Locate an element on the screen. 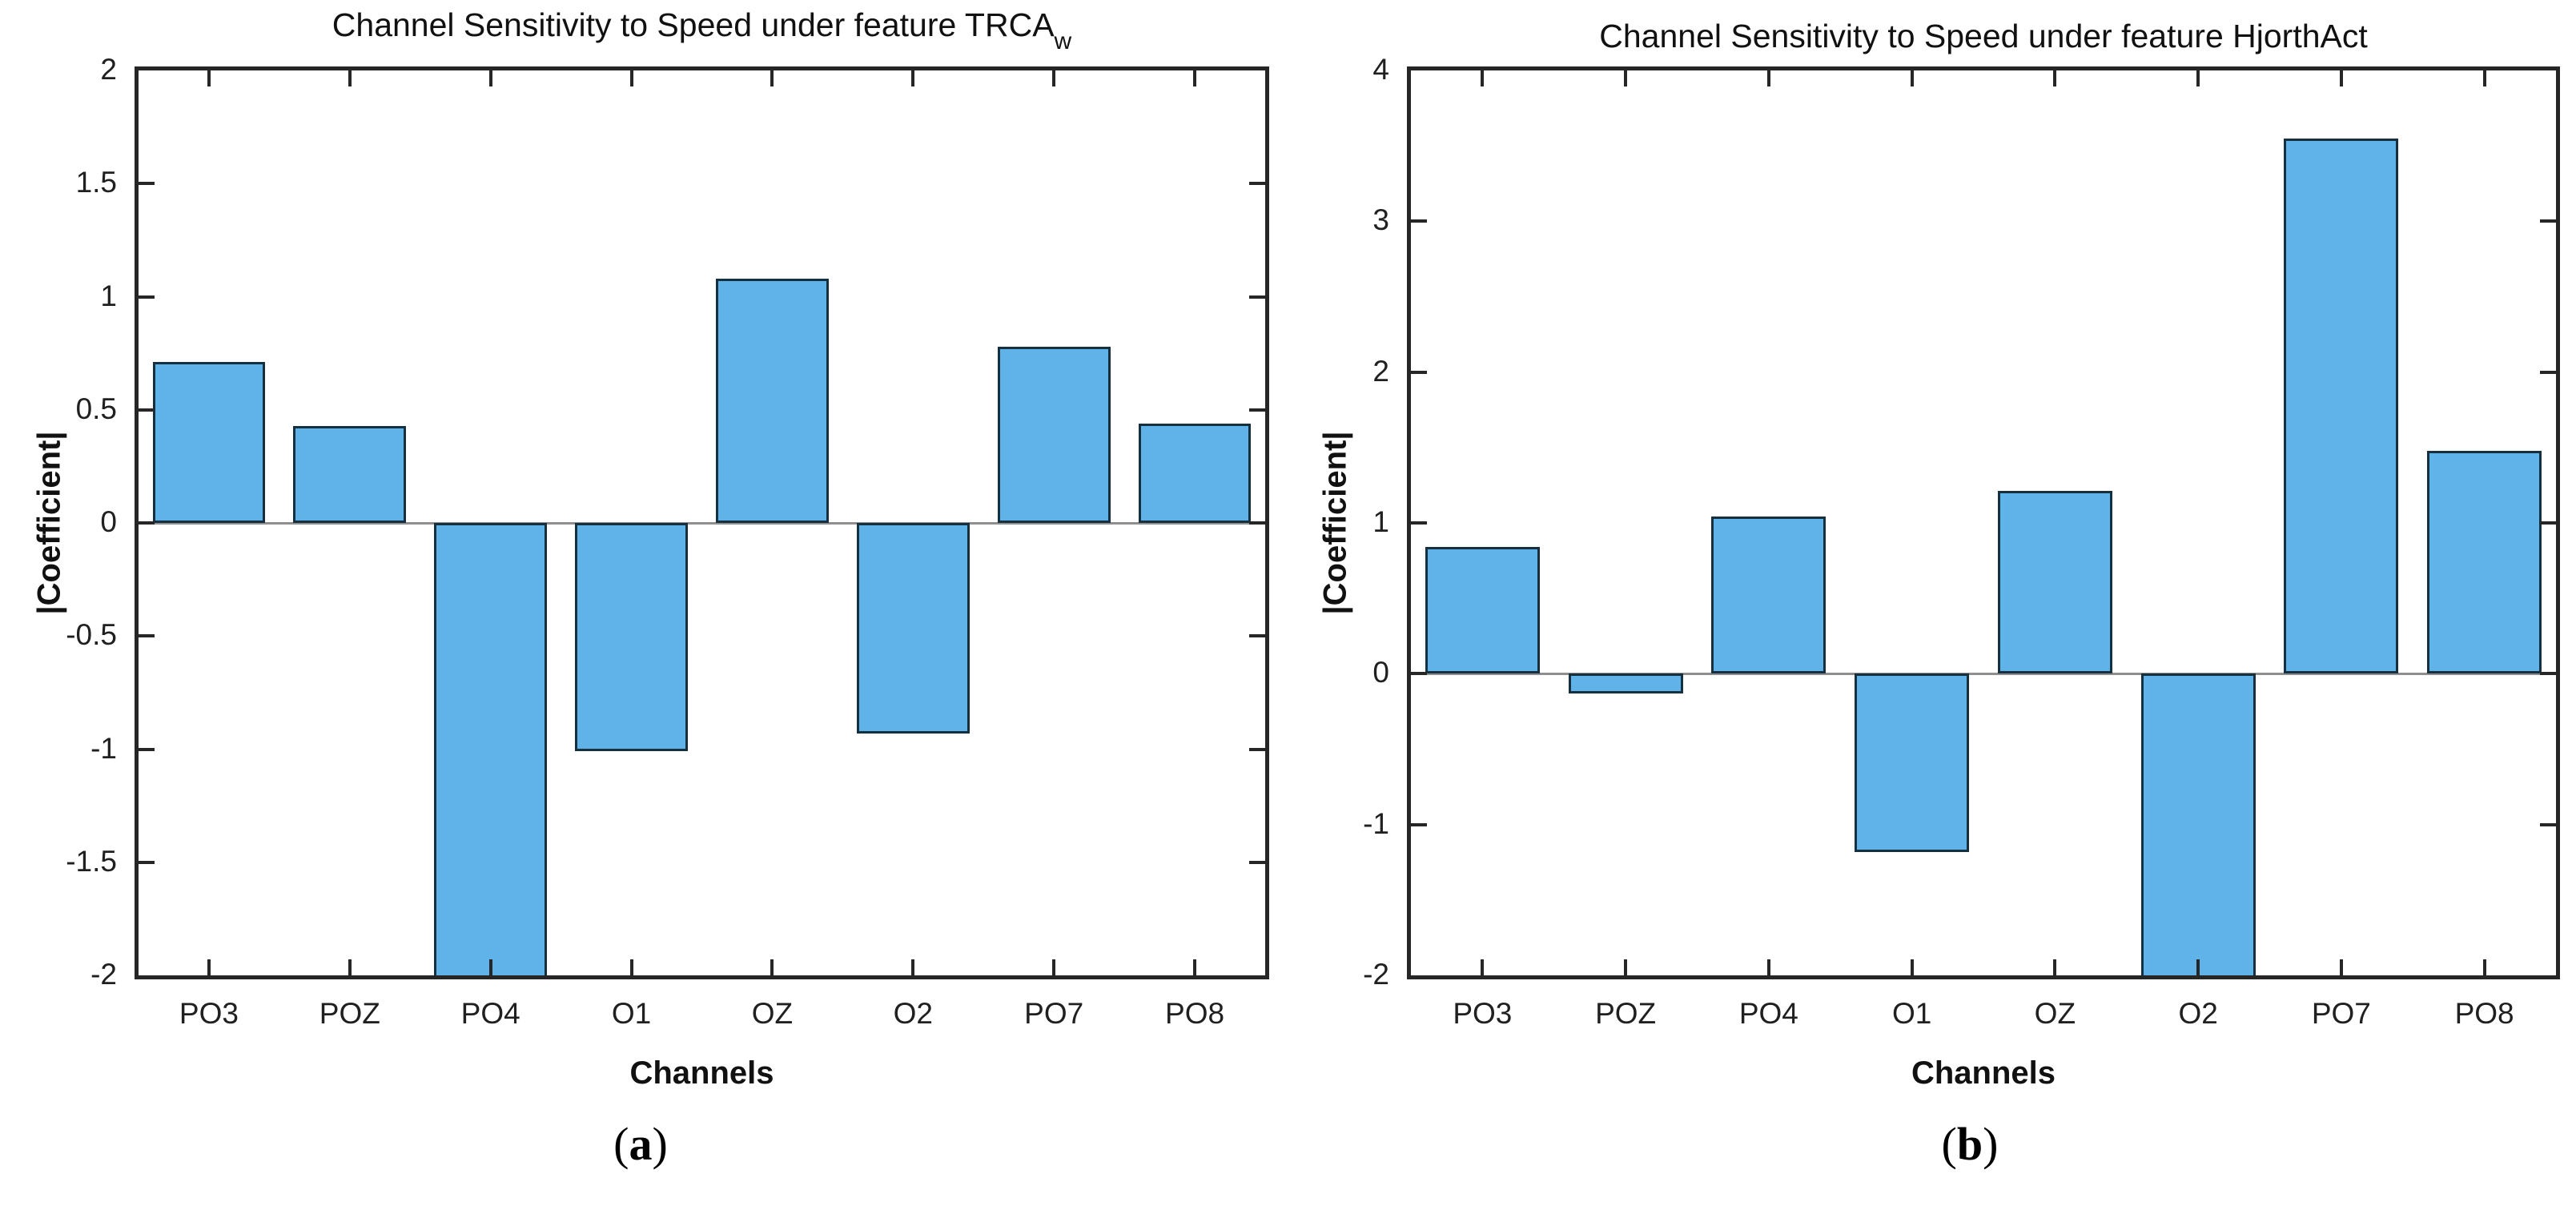  y-tick-label: 0.5 is located at coordinates (96, 408).